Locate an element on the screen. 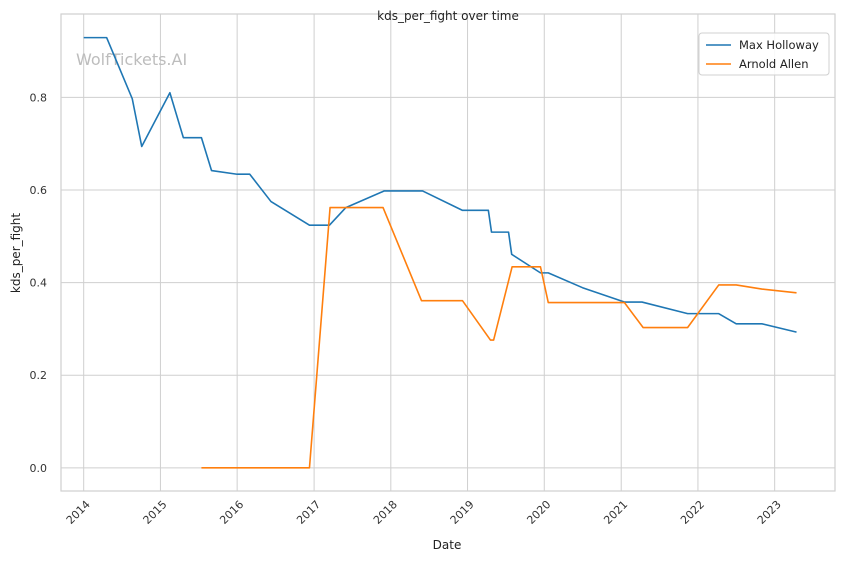  x-axis-label: Date is located at coordinates (447, 545).